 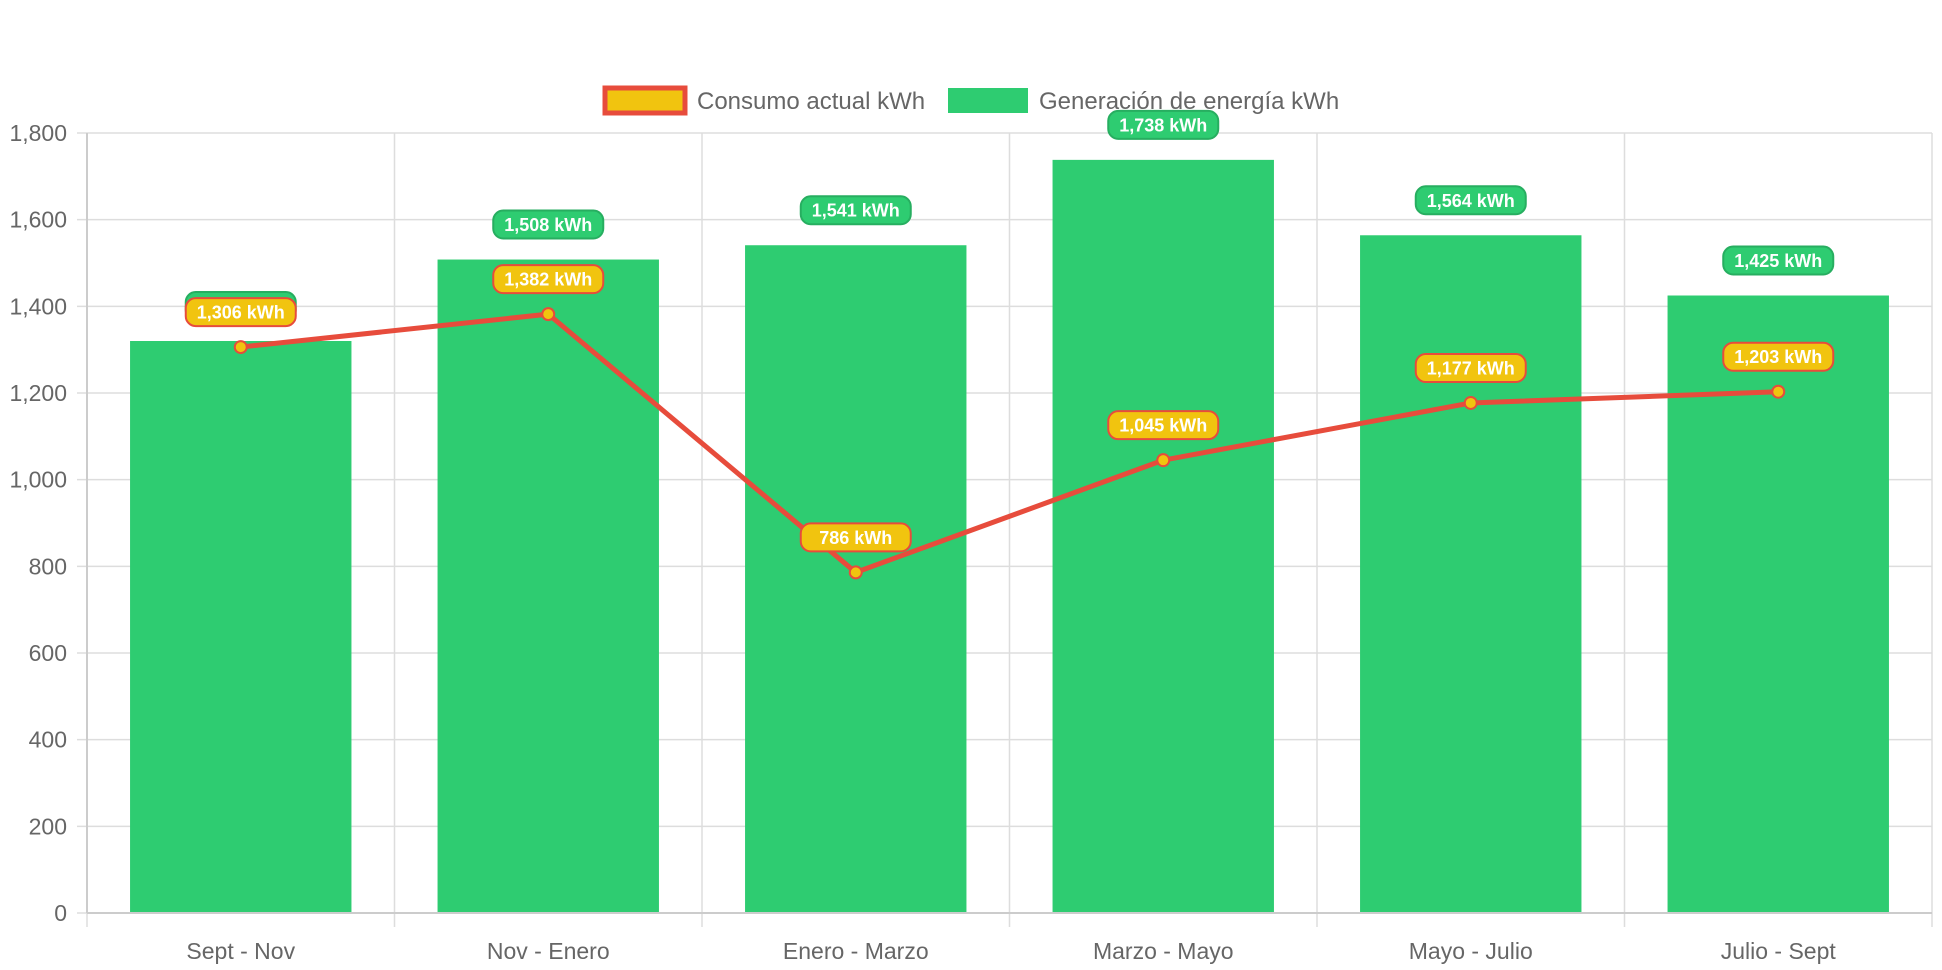 I want to click on x-tick-label: Nov - Enero, so click(x=548, y=951).